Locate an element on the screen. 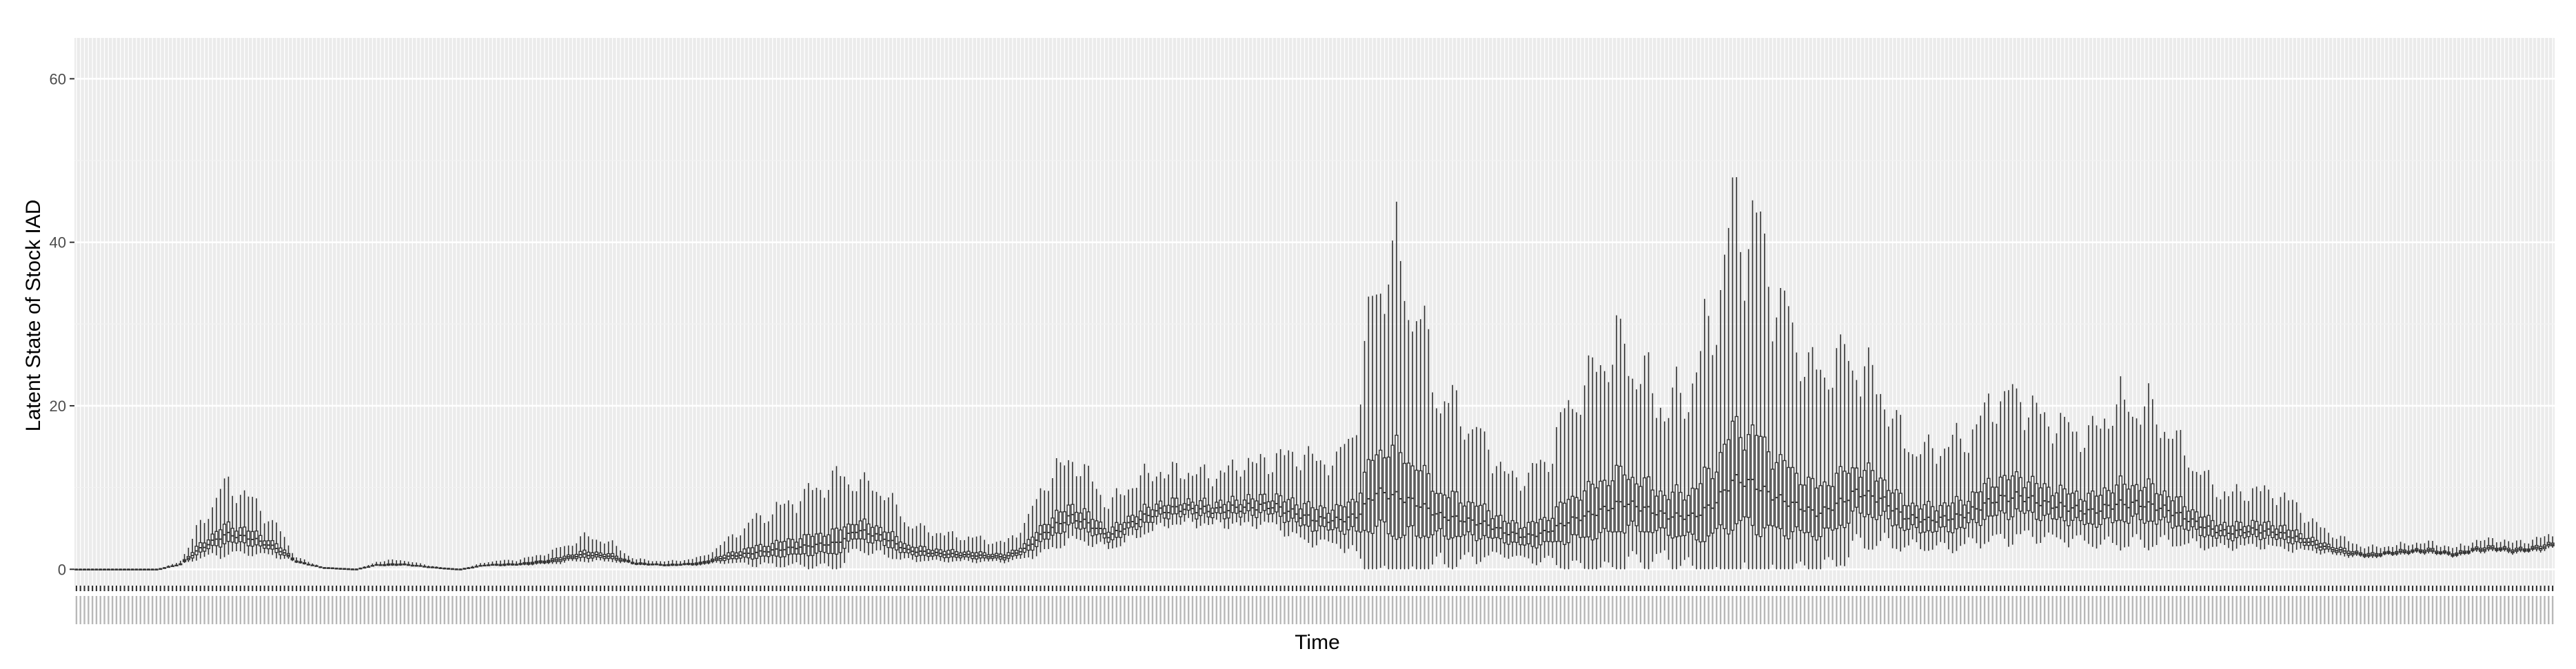 This screenshot has height=669, width=2576. y-tick-label: 0 is located at coordinates (62, 569).